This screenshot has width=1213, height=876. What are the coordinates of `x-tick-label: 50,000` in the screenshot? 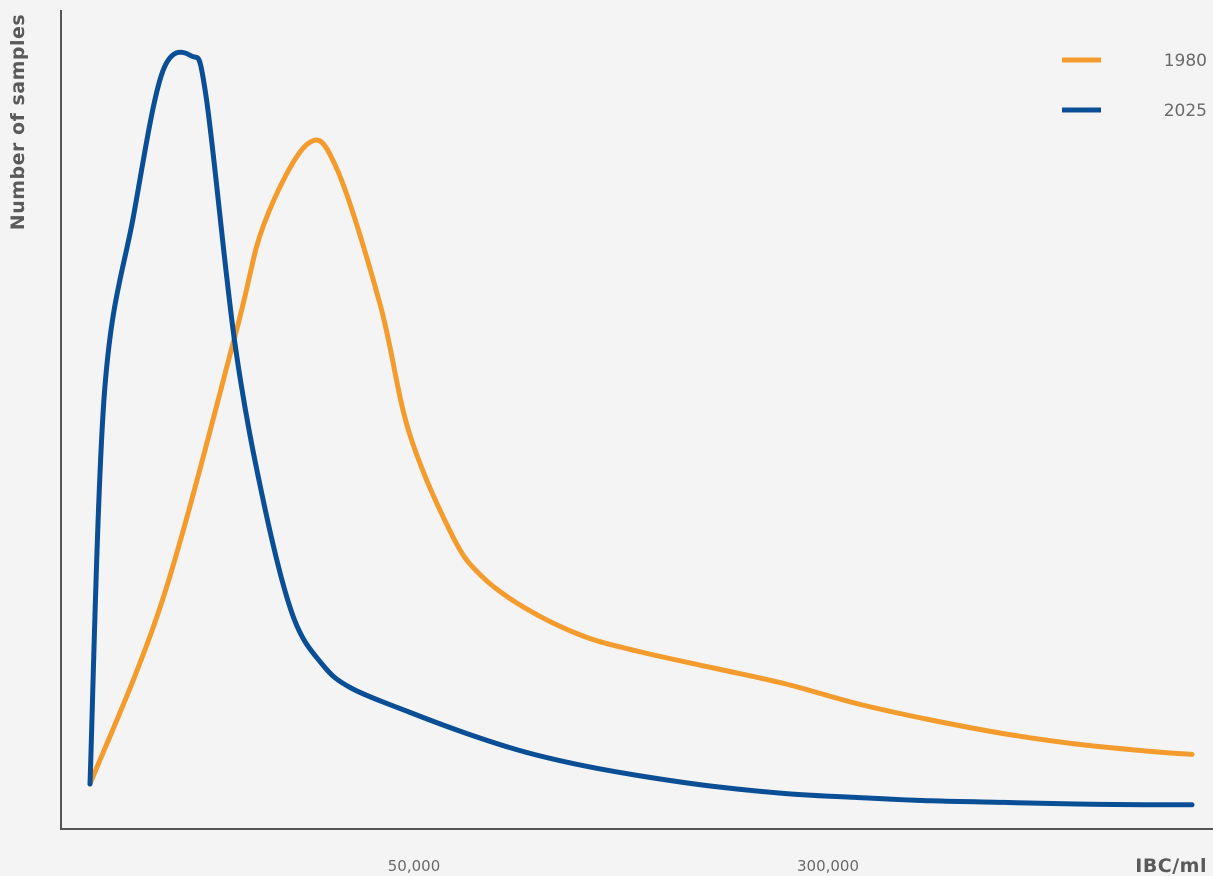 It's located at (414, 866).